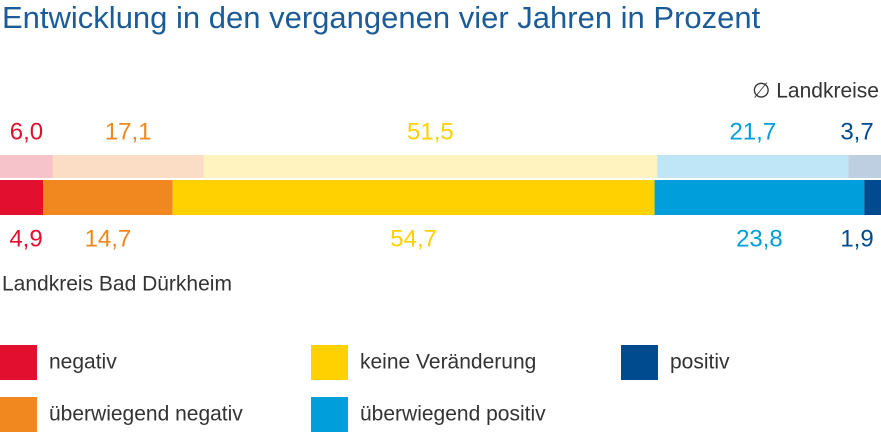 The width and height of the screenshot is (881, 434). I want to click on value-label: 1,9, so click(856, 238).